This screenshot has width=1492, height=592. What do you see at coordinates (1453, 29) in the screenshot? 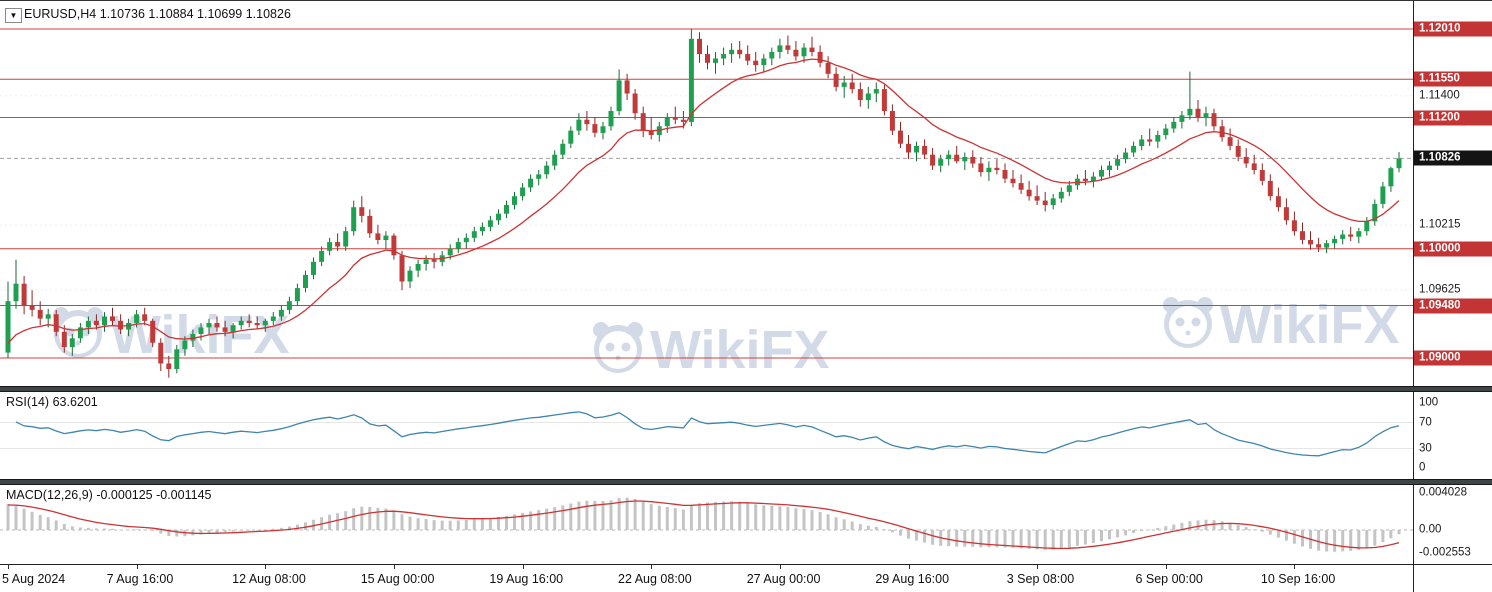
I see `level-price-label: 1.12010` at bounding box center [1453, 29].